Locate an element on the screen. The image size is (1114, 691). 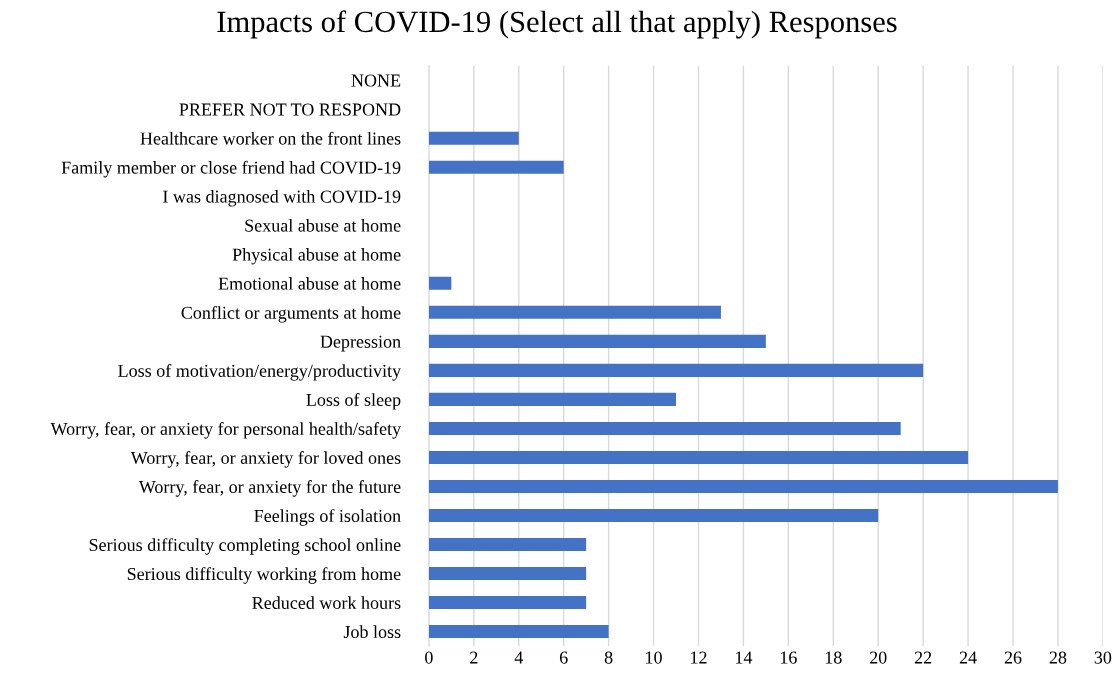
y-tick-label: Worry, fear, or anxiety for loved ones is located at coordinates (265, 459).